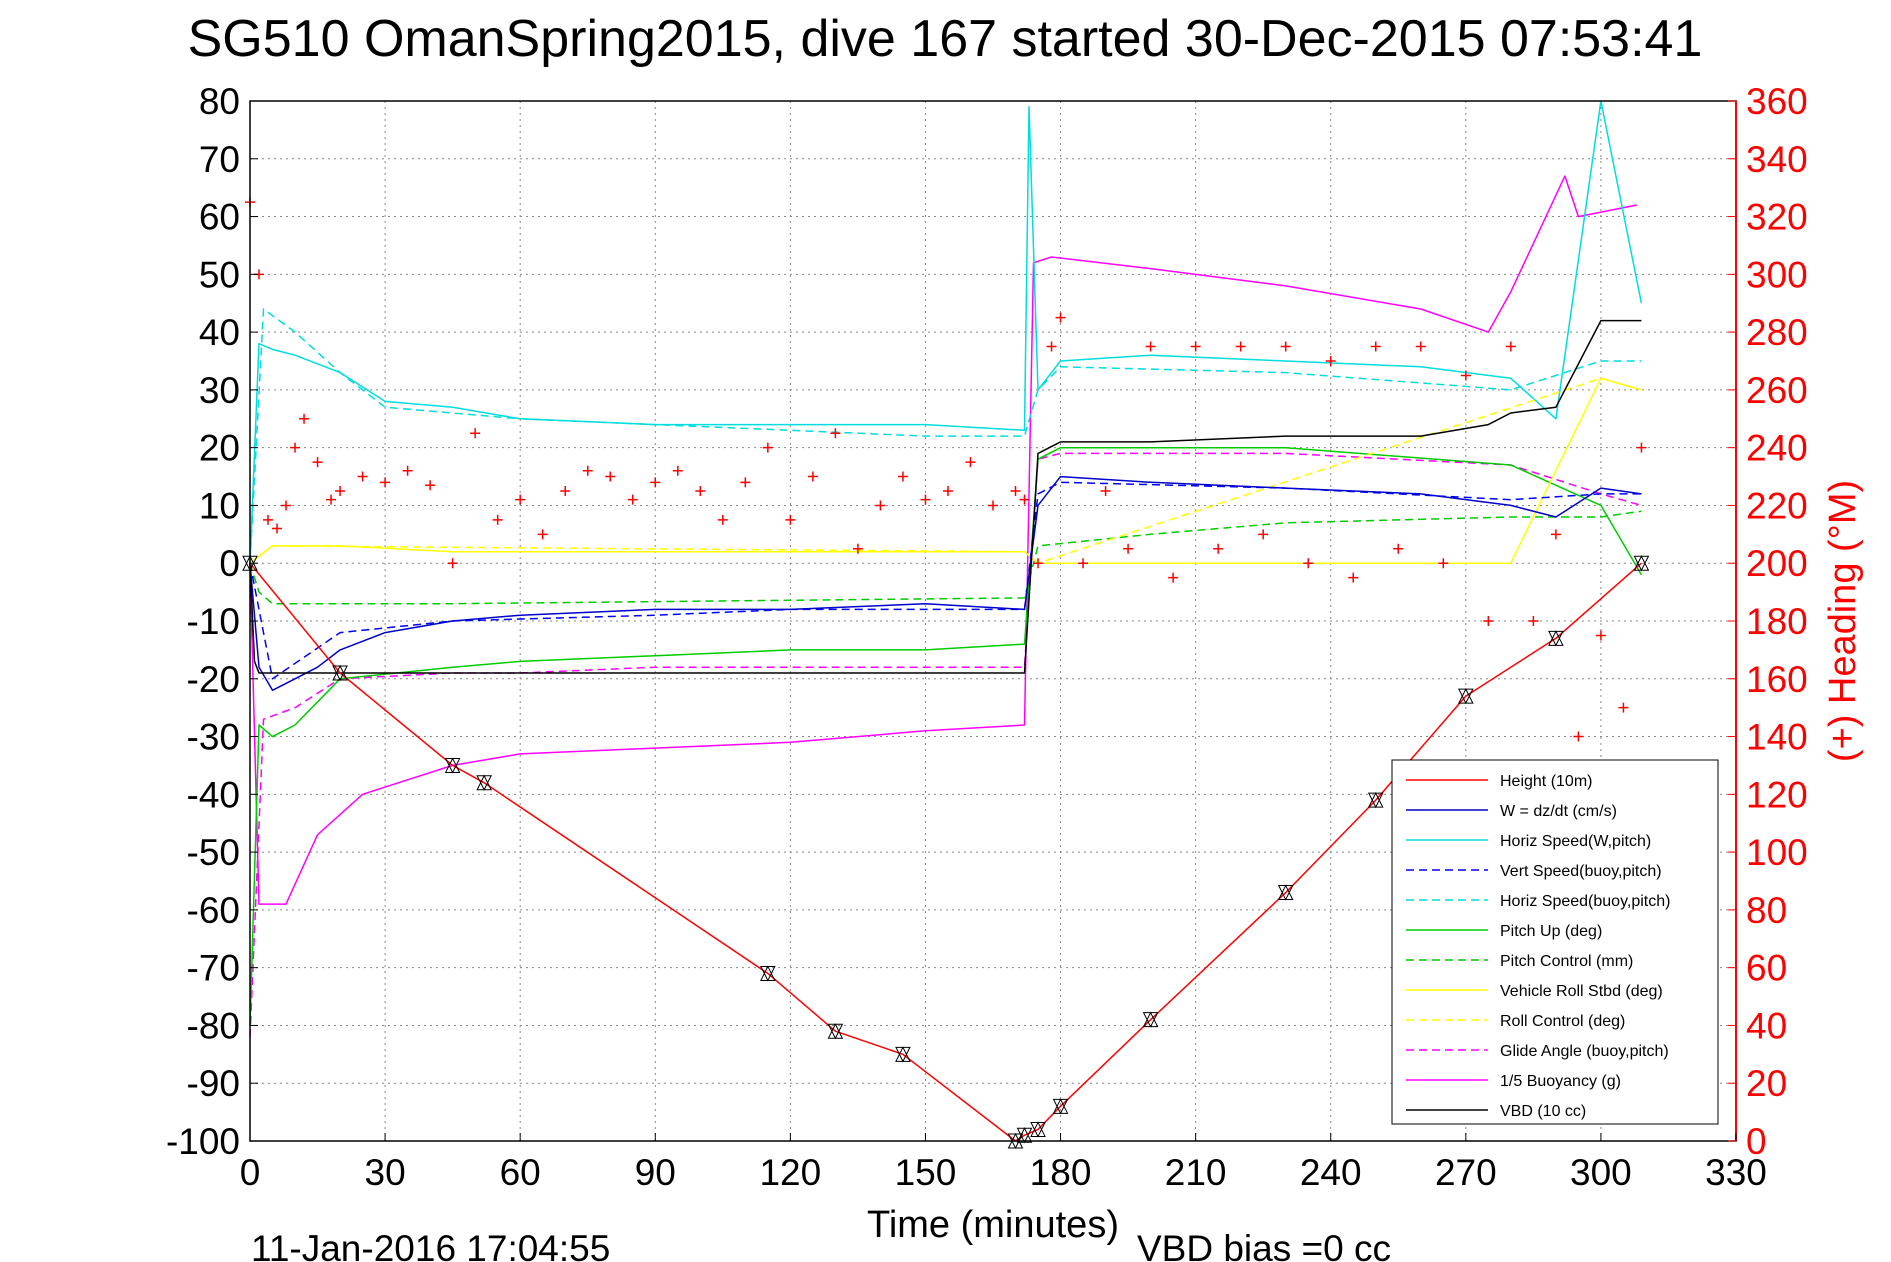  Describe the element at coordinates (1843, 621) in the screenshot. I see `y2-axis-label: (+) Heading (°M)` at that location.